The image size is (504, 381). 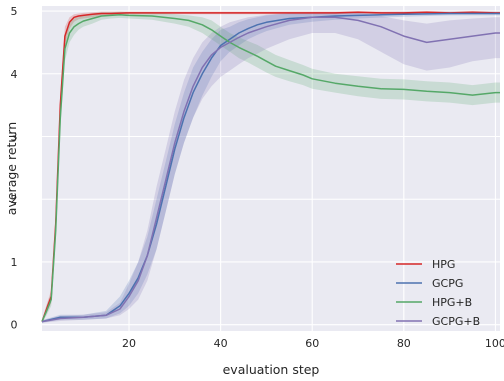 What do you see at coordinates (404, 343) in the screenshot?
I see `x-tick-label: 80` at bounding box center [404, 343].